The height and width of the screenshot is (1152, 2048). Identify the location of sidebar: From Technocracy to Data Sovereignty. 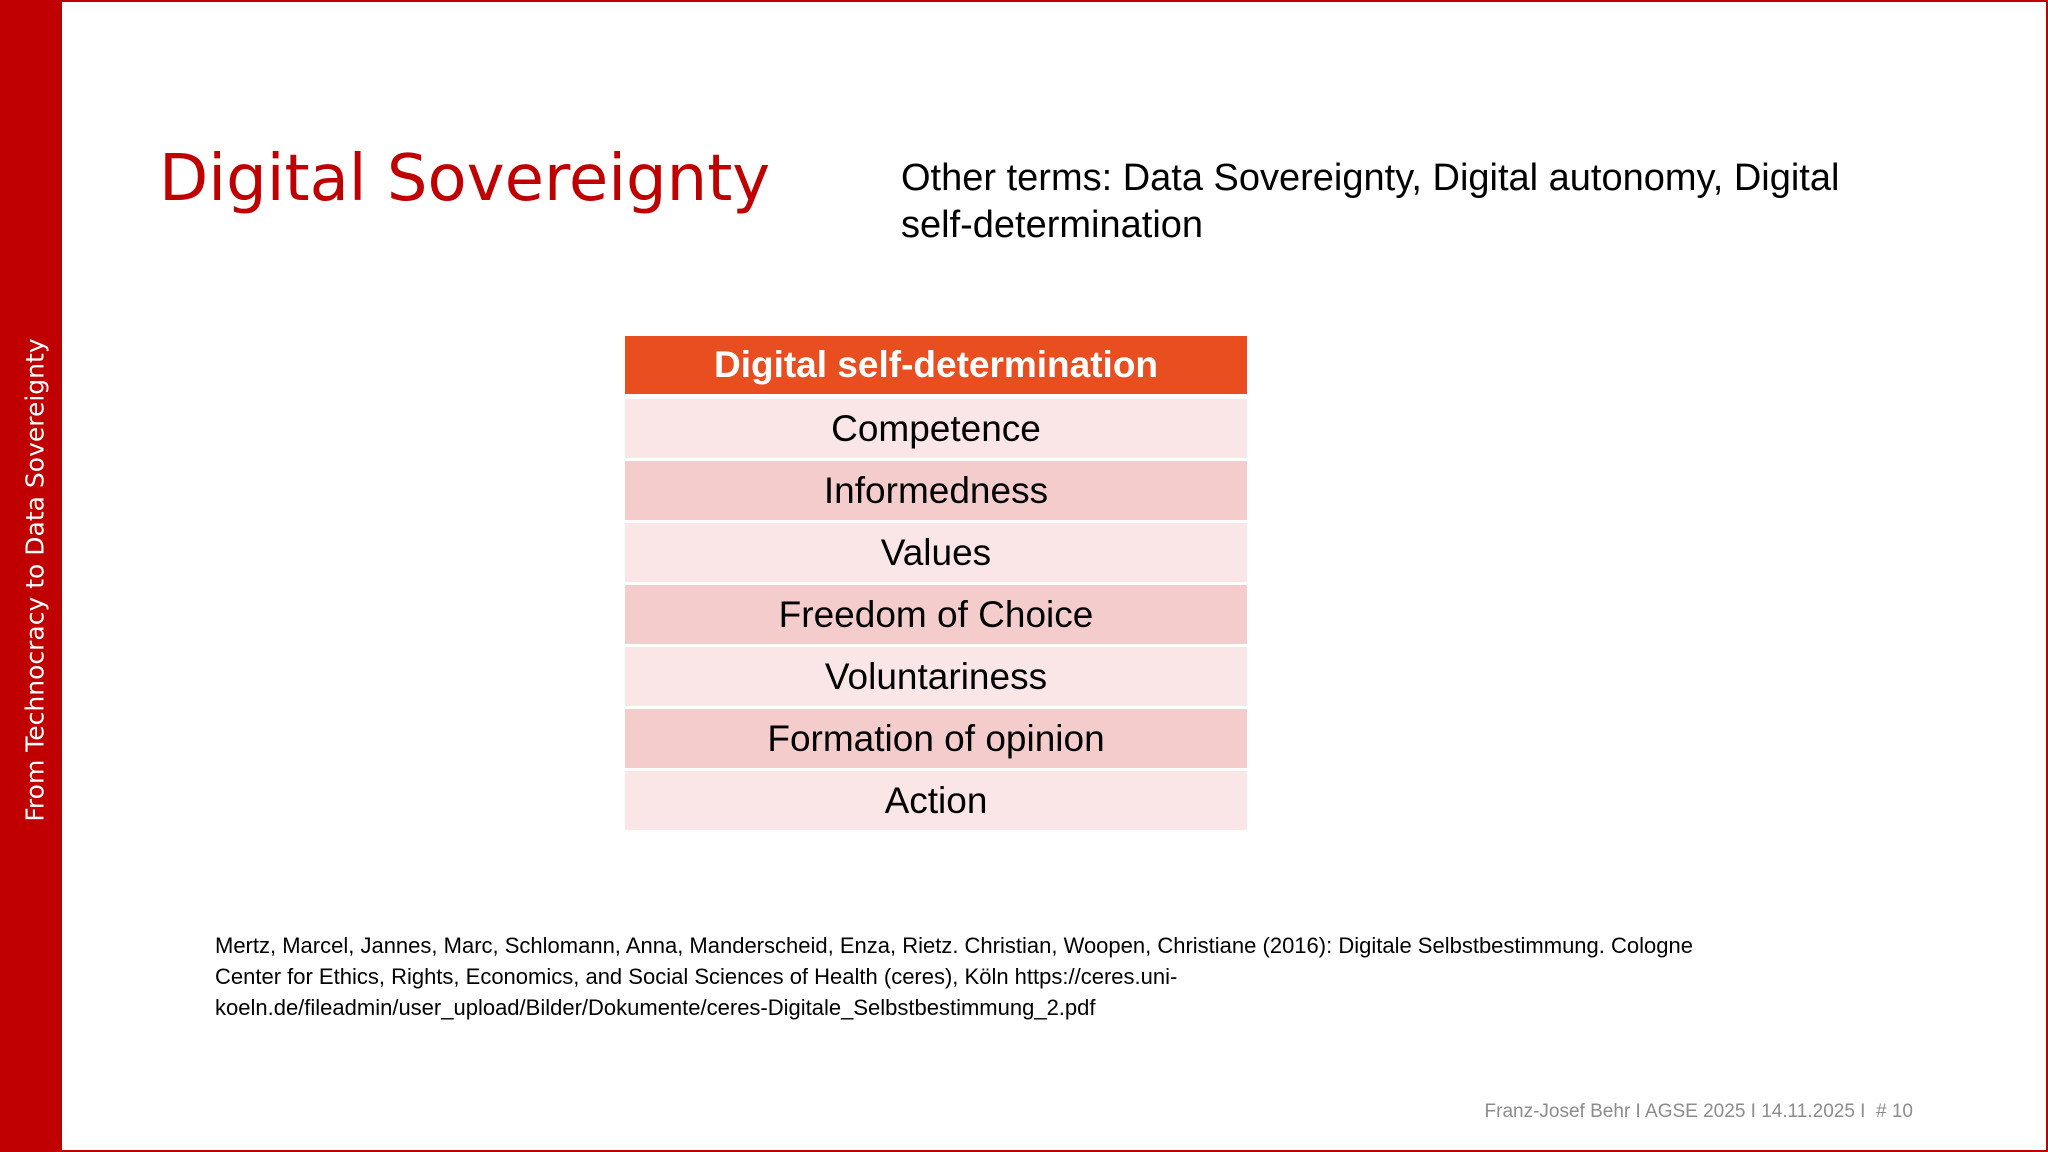
(32, 576).